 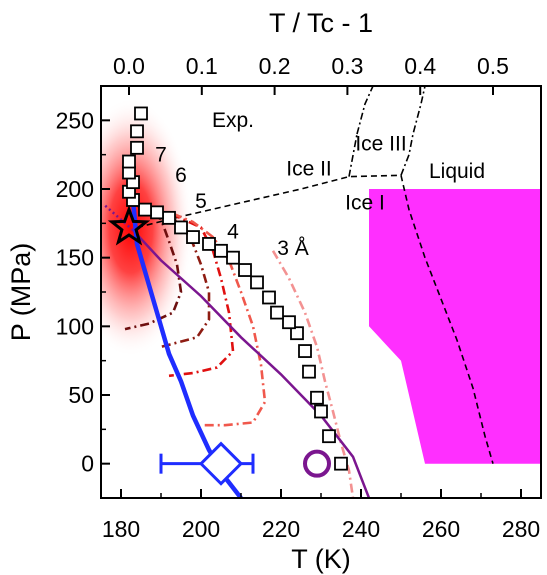 What do you see at coordinates (121, 529) in the screenshot?
I see `x-tick-label: 180` at bounding box center [121, 529].